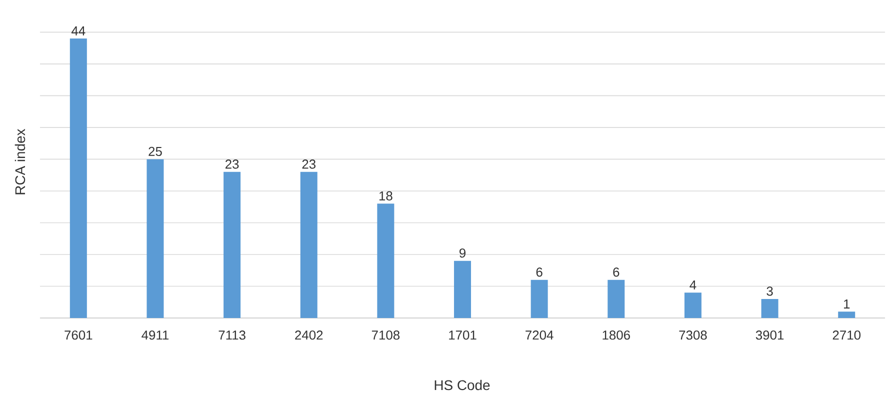 Image resolution: width=890 pixels, height=402 pixels. What do you see at coordinates (155, 151) in the screenshot?
I see `data-label: 25` at bounding box center [155, 151].